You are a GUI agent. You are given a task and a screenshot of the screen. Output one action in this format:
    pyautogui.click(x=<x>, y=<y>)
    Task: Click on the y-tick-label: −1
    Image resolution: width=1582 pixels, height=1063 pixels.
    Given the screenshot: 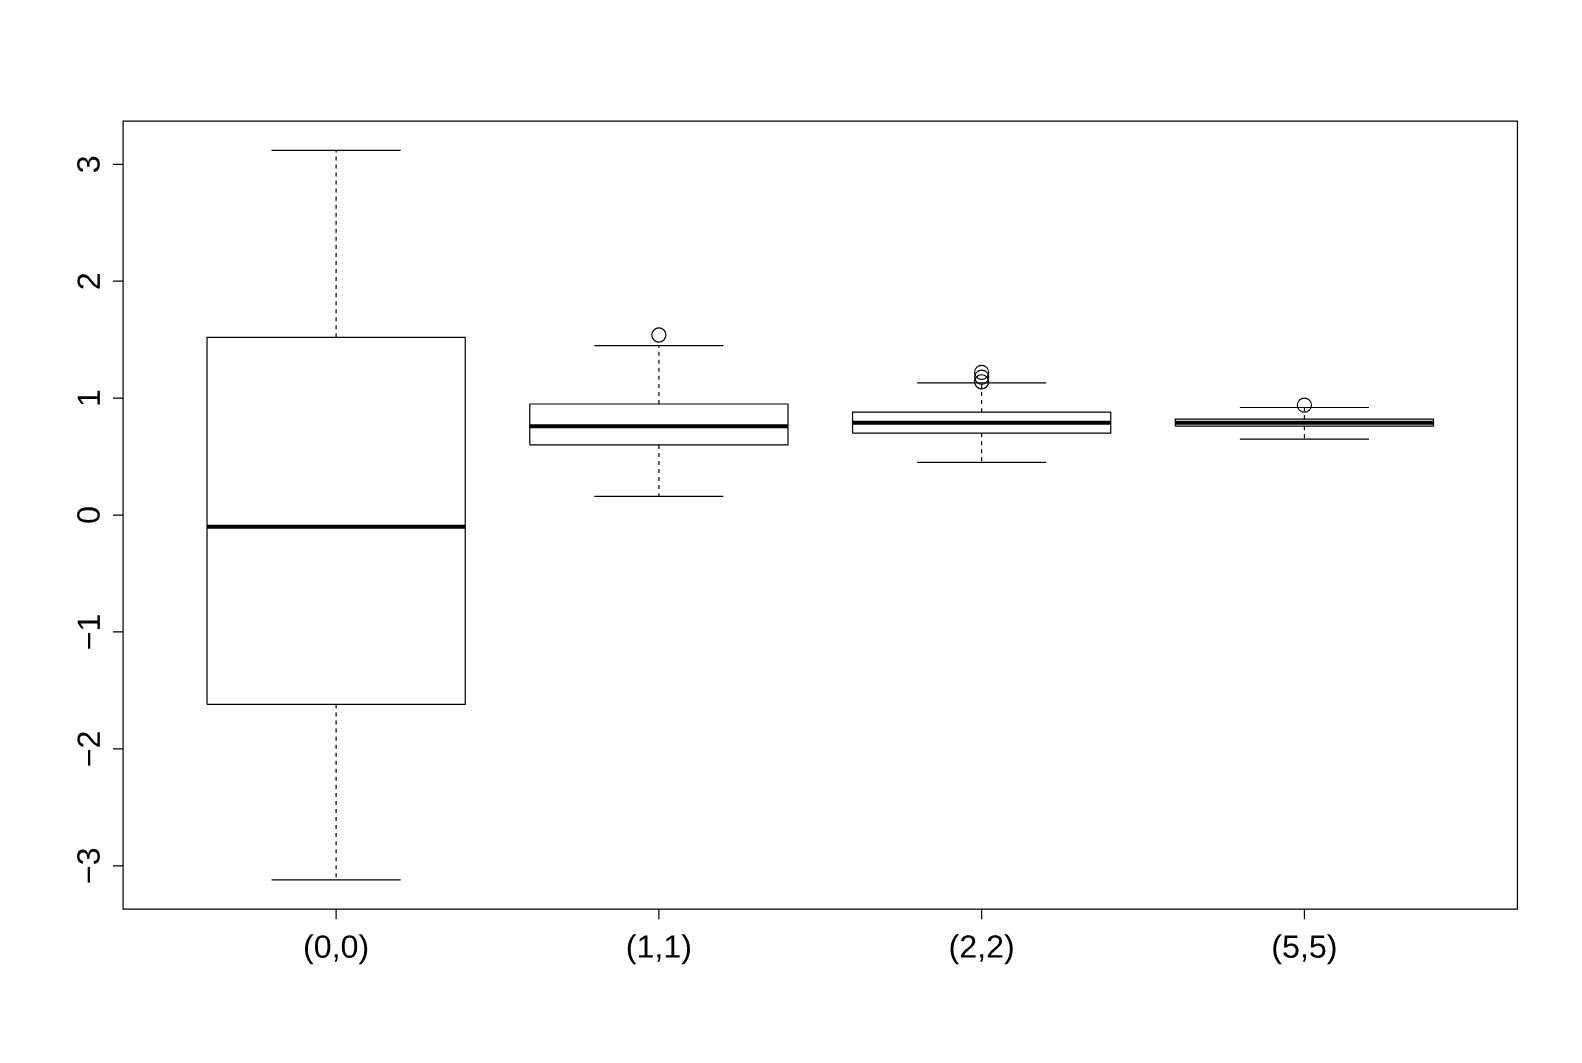 What is the action you would take?
    pyautogui.click(x=88, y=632)
    